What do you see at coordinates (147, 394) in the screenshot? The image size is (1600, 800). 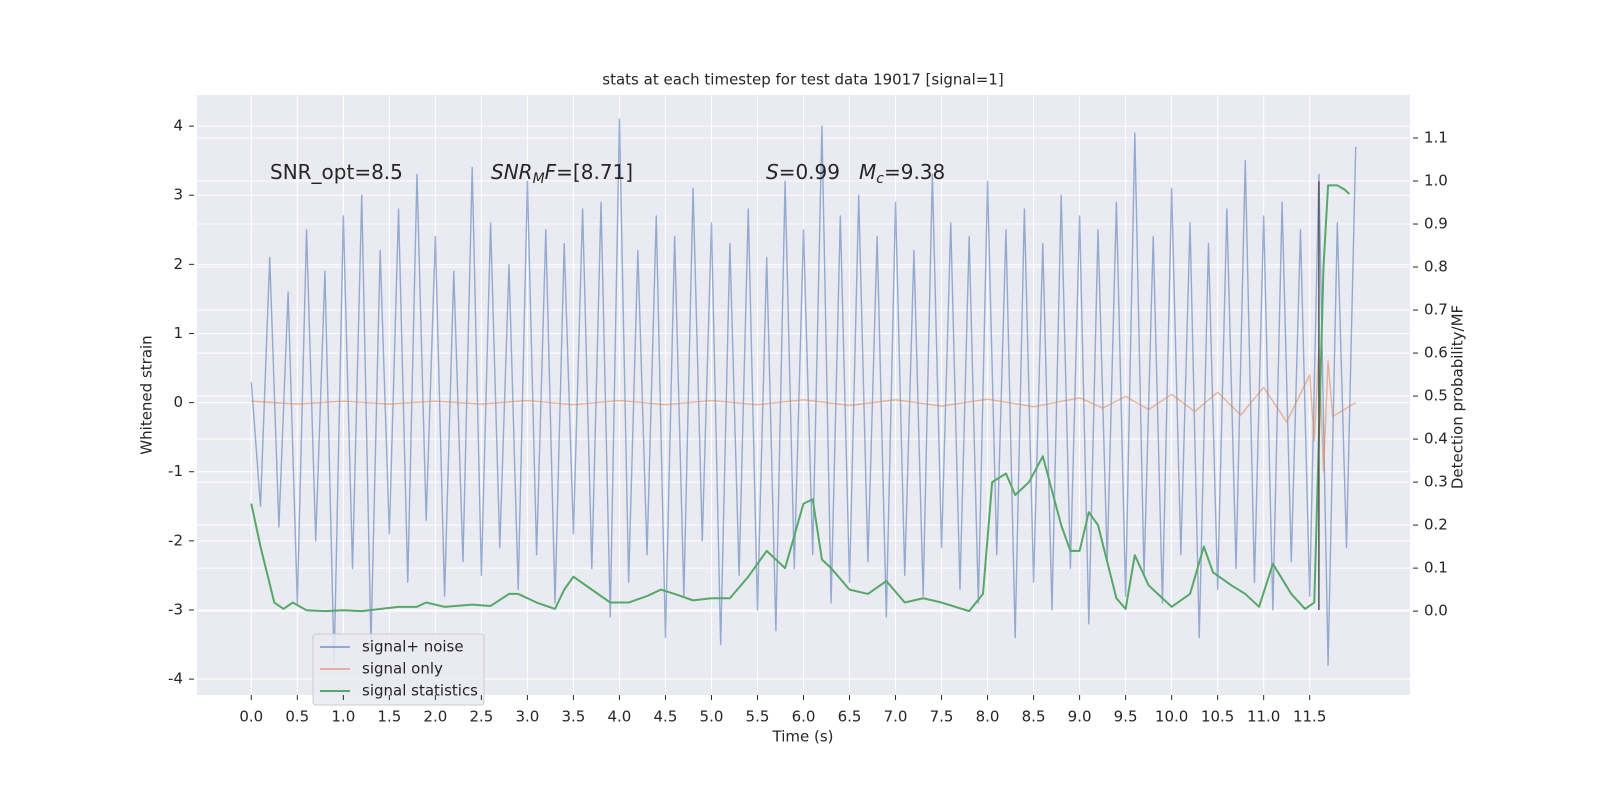 I see `y-axis-label: Whitened strain` at bounding box center [147, 394].